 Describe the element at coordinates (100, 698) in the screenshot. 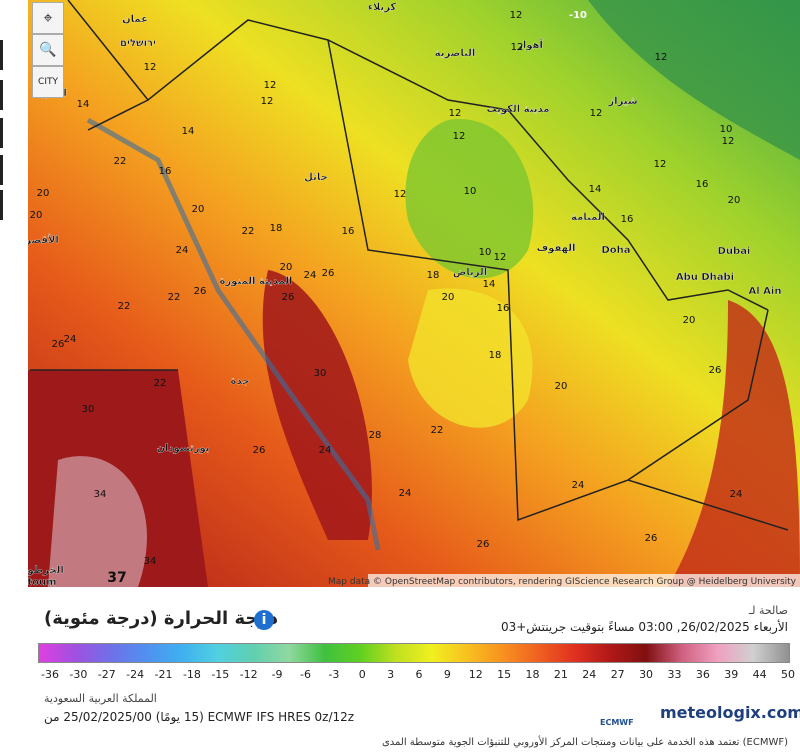

I see `region: المملكة العربية السعودية` at that location.